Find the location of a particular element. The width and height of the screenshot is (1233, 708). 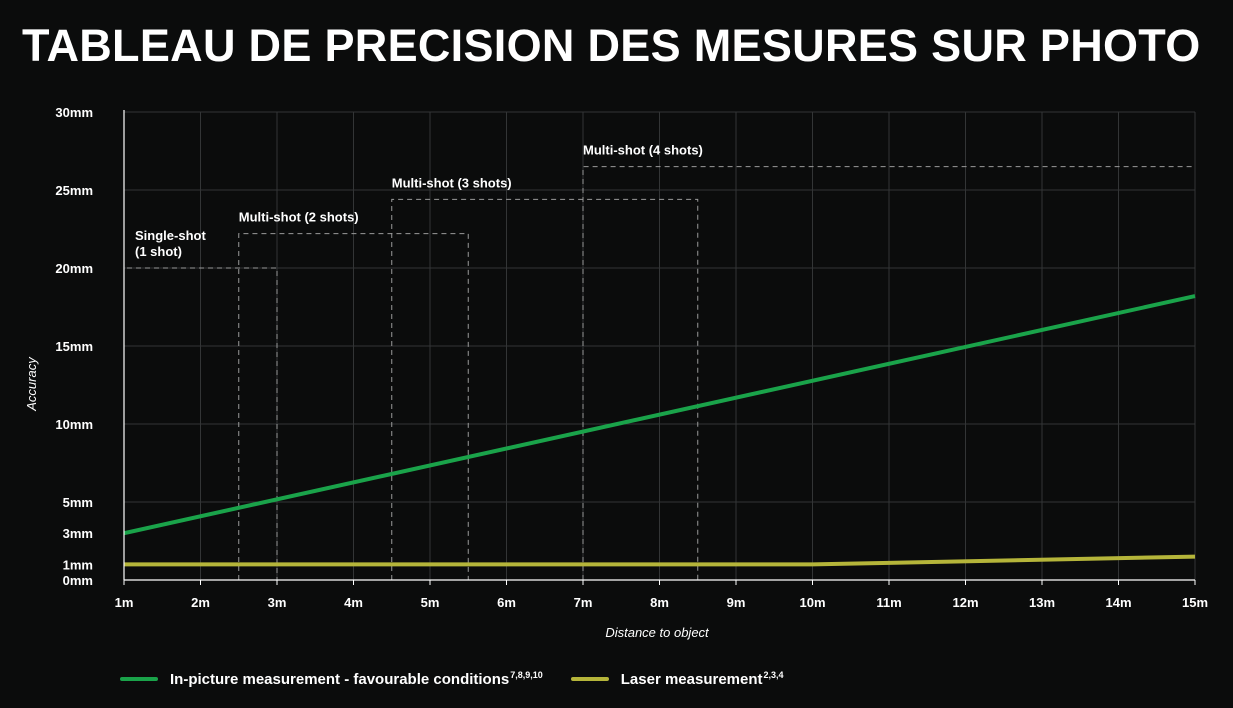

y-tick-label: 0mm is located at coordinates (78, 580).